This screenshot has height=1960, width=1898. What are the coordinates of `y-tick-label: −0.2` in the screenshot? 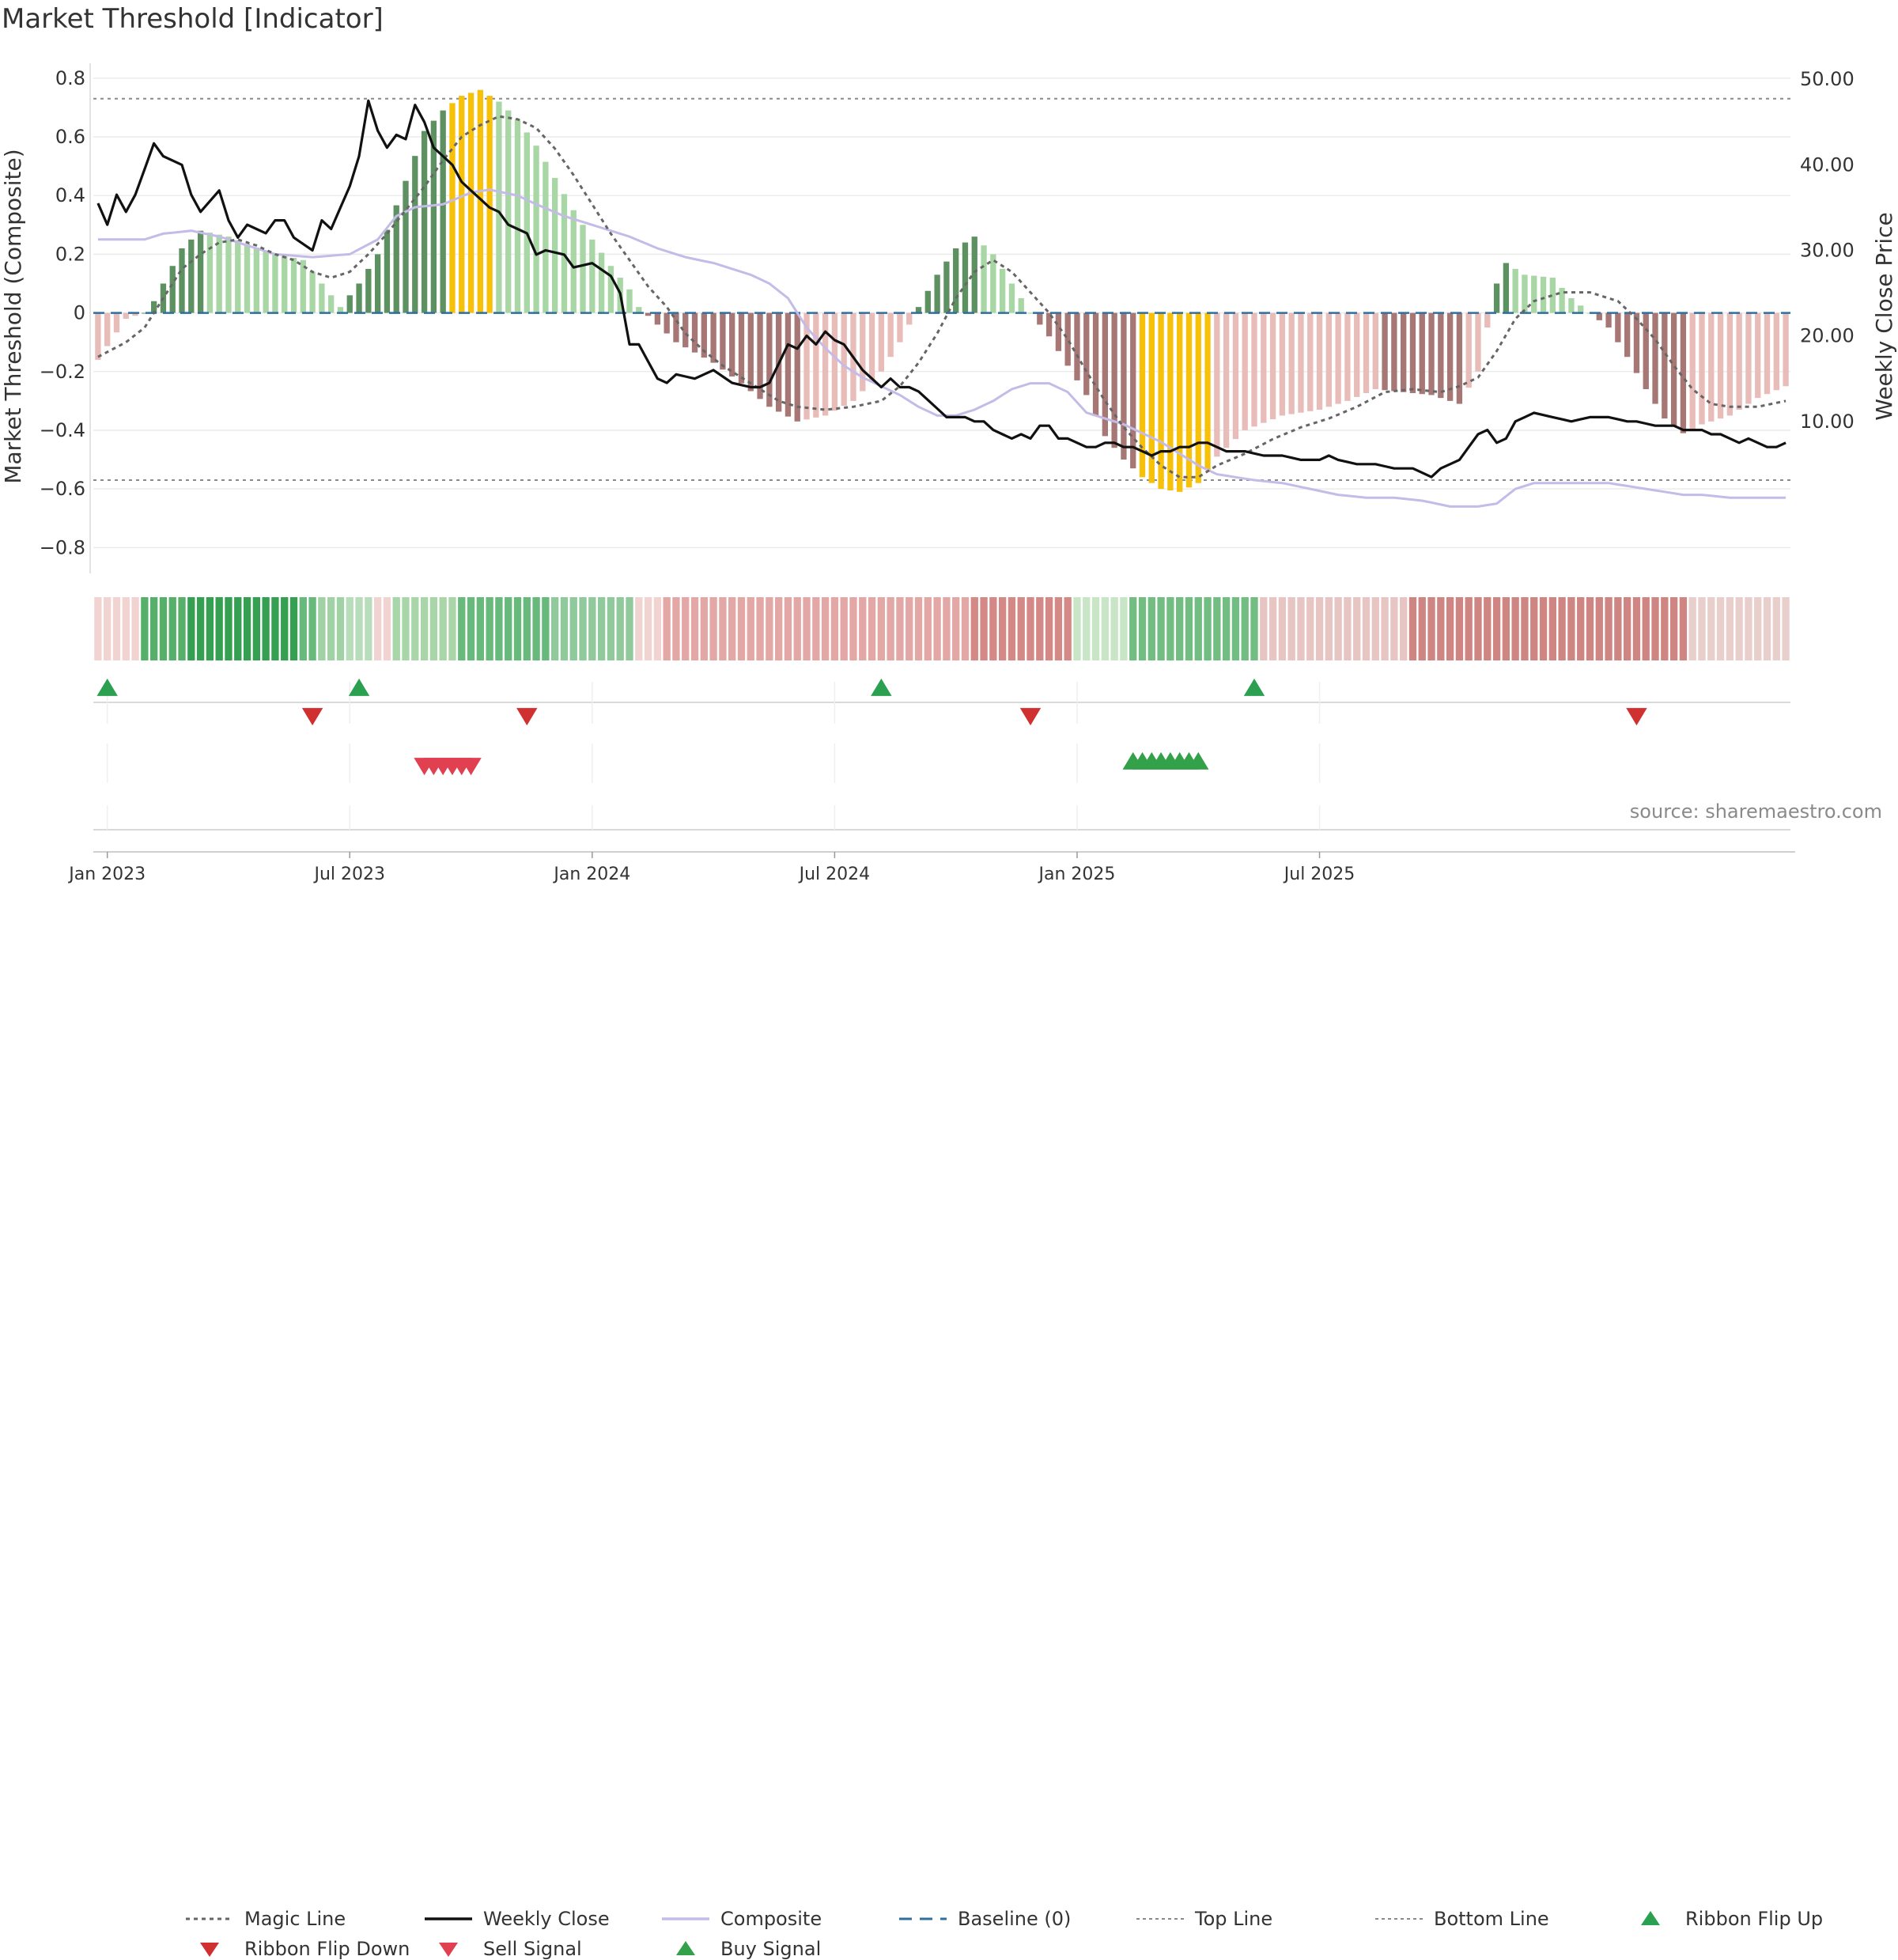 It's located at (63, 372).